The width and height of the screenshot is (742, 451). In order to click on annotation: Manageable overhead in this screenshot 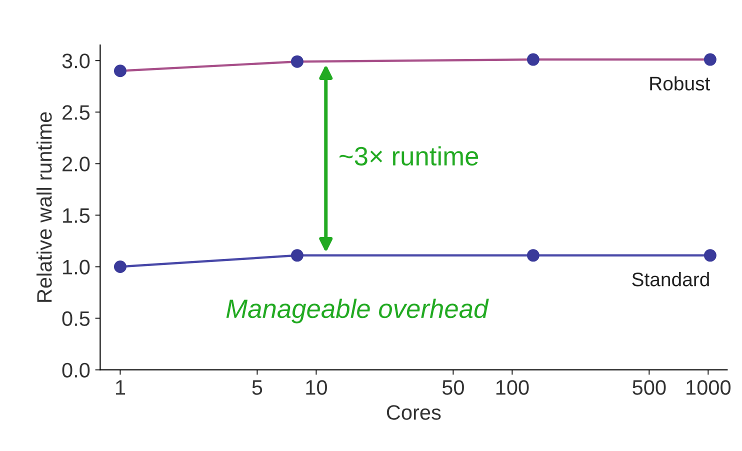, I will do `click(357, 311)`.